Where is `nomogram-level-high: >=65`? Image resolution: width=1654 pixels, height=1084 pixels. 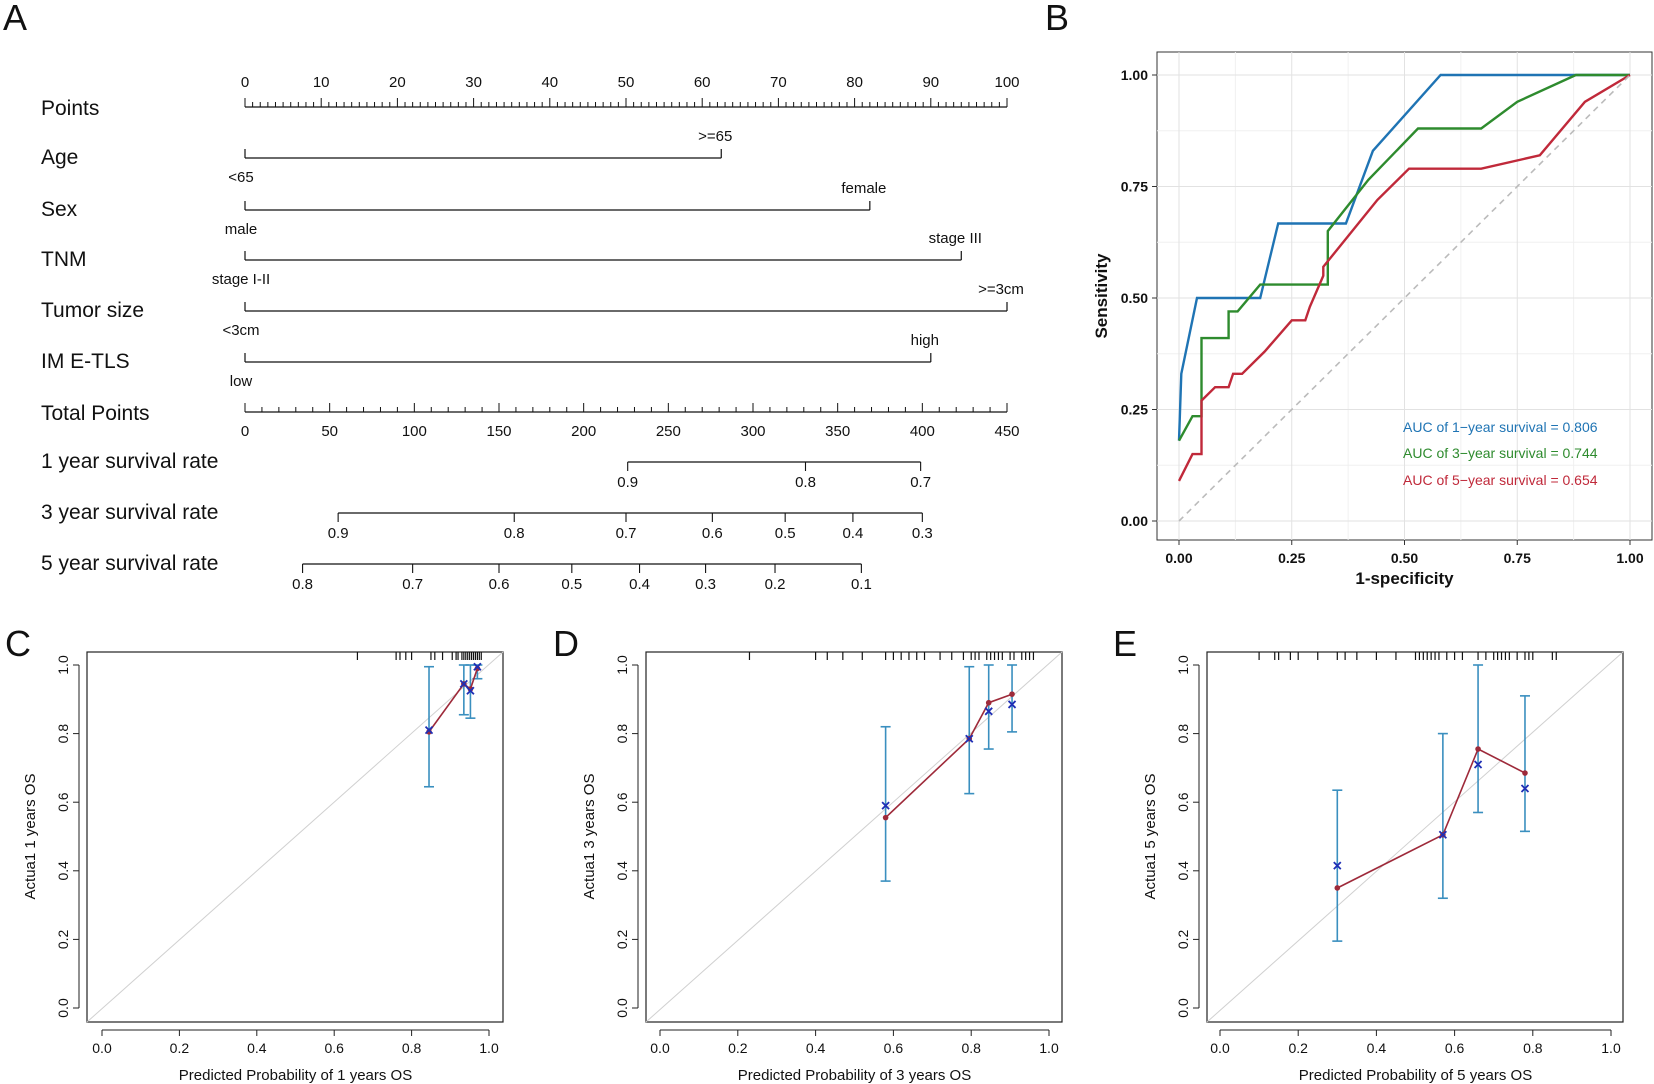 nomogram-level-high: >=65 is located at coordinates (715, 136).